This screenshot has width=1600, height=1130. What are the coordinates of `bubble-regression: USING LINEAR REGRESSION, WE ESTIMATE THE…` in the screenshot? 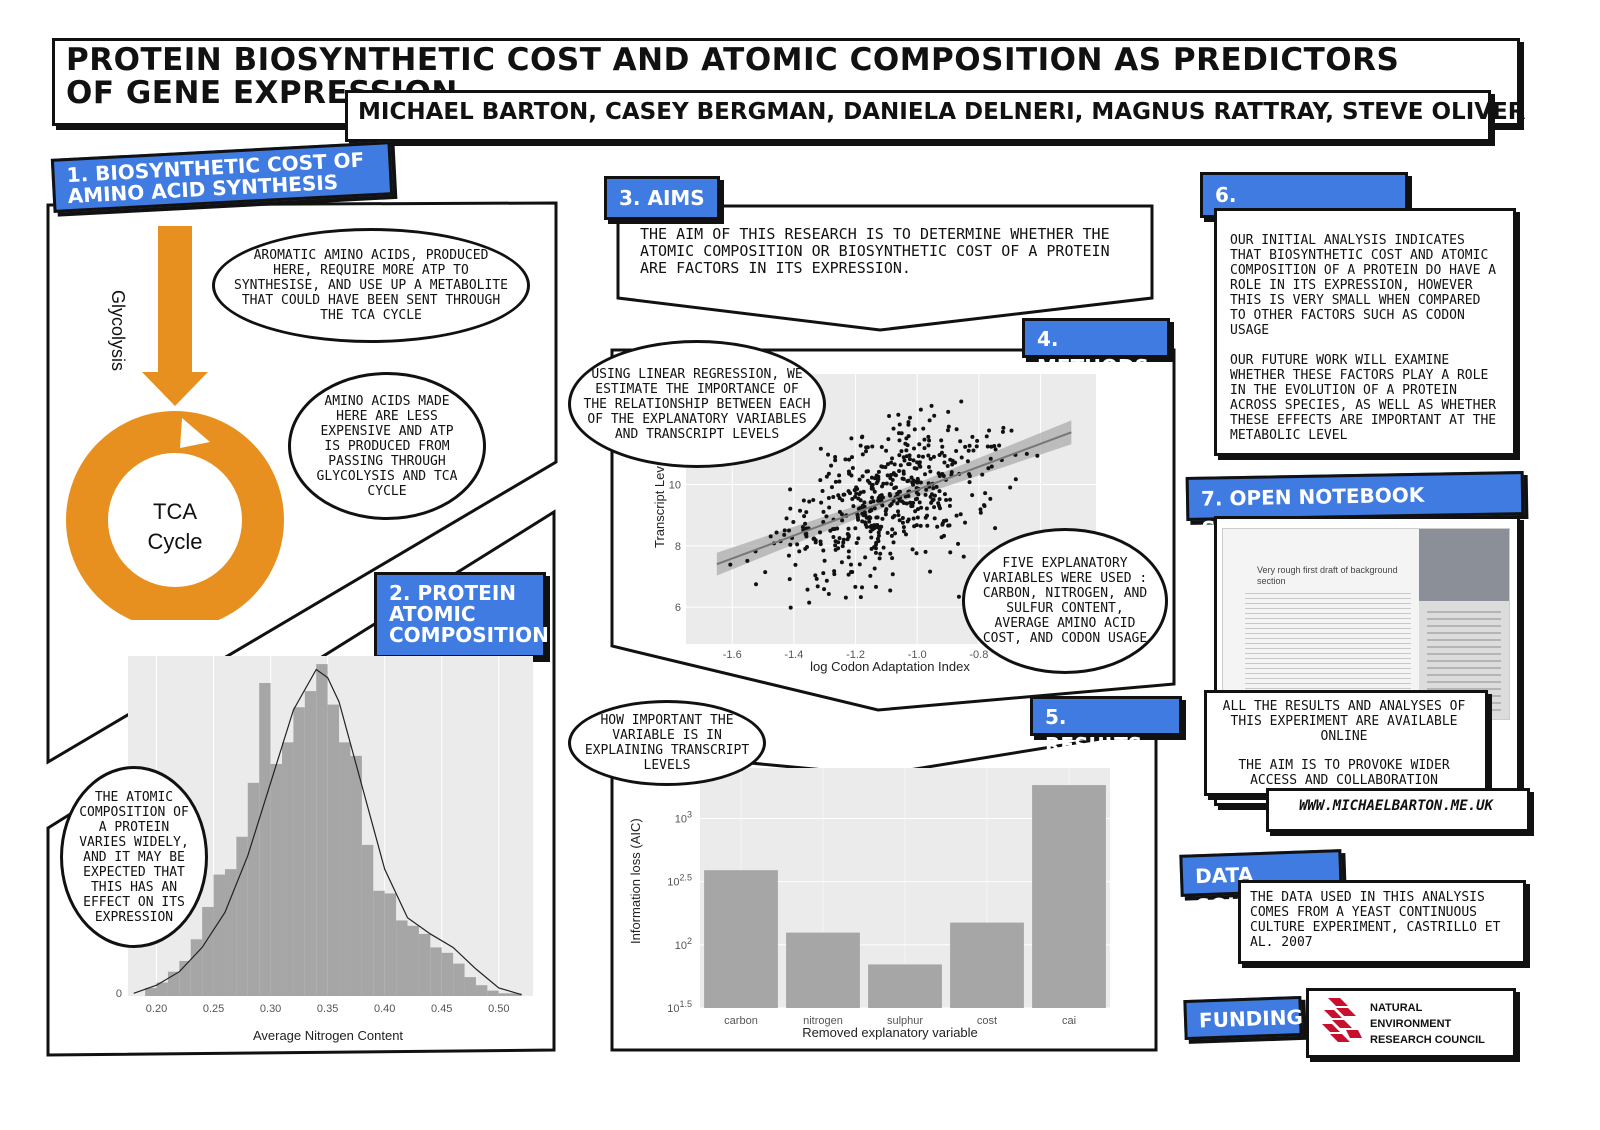 It's located at (697, 404).